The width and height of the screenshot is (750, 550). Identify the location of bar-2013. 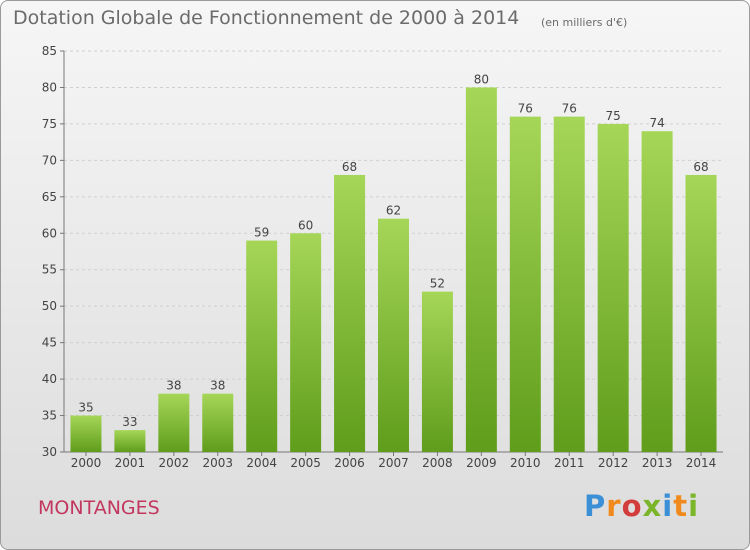
(657, 291).